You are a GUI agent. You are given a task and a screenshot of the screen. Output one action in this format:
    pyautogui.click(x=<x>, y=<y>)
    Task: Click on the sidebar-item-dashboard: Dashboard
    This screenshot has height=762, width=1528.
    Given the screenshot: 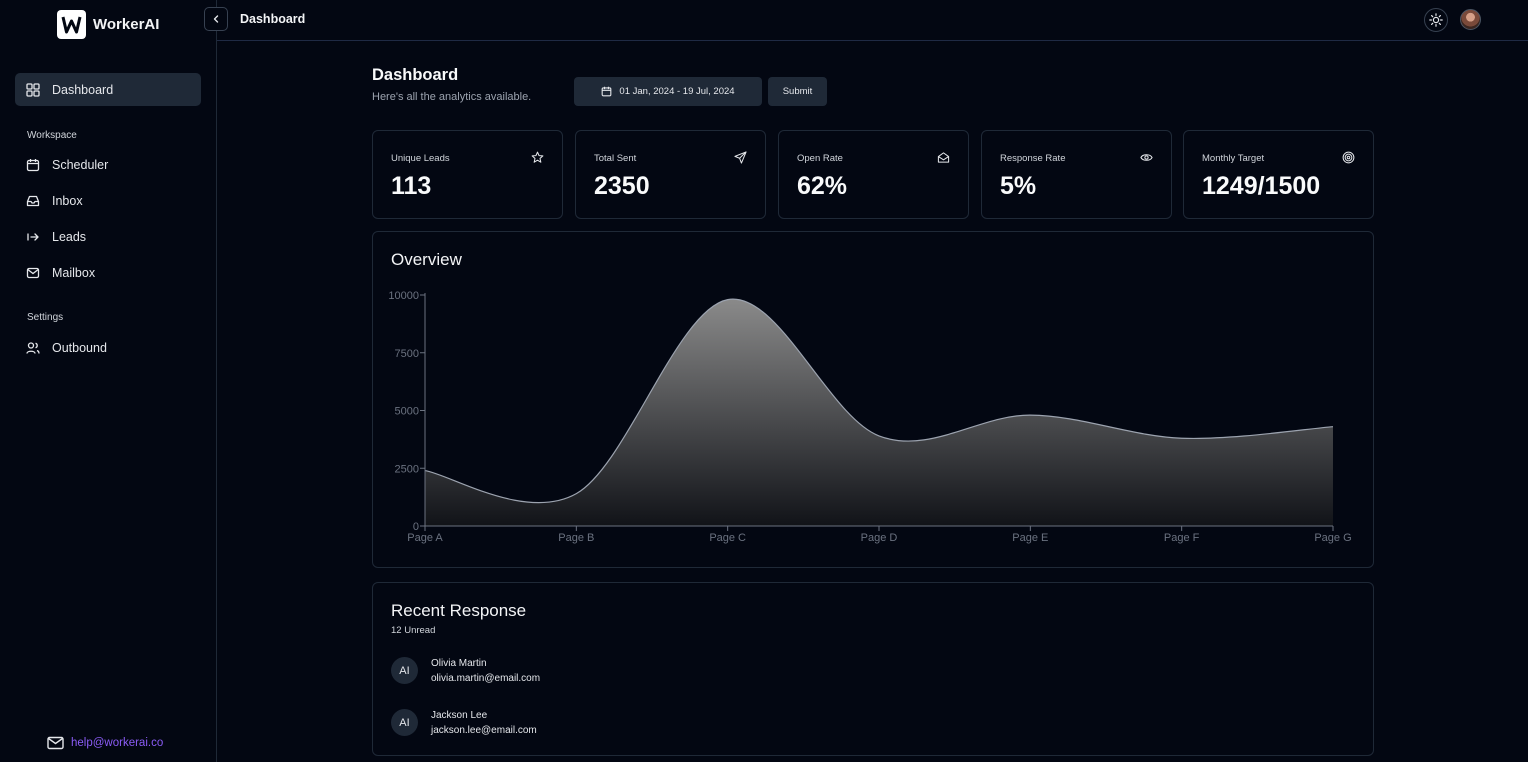 What is the action you would take?
    pyautogui.click(x=108, y=89)
    